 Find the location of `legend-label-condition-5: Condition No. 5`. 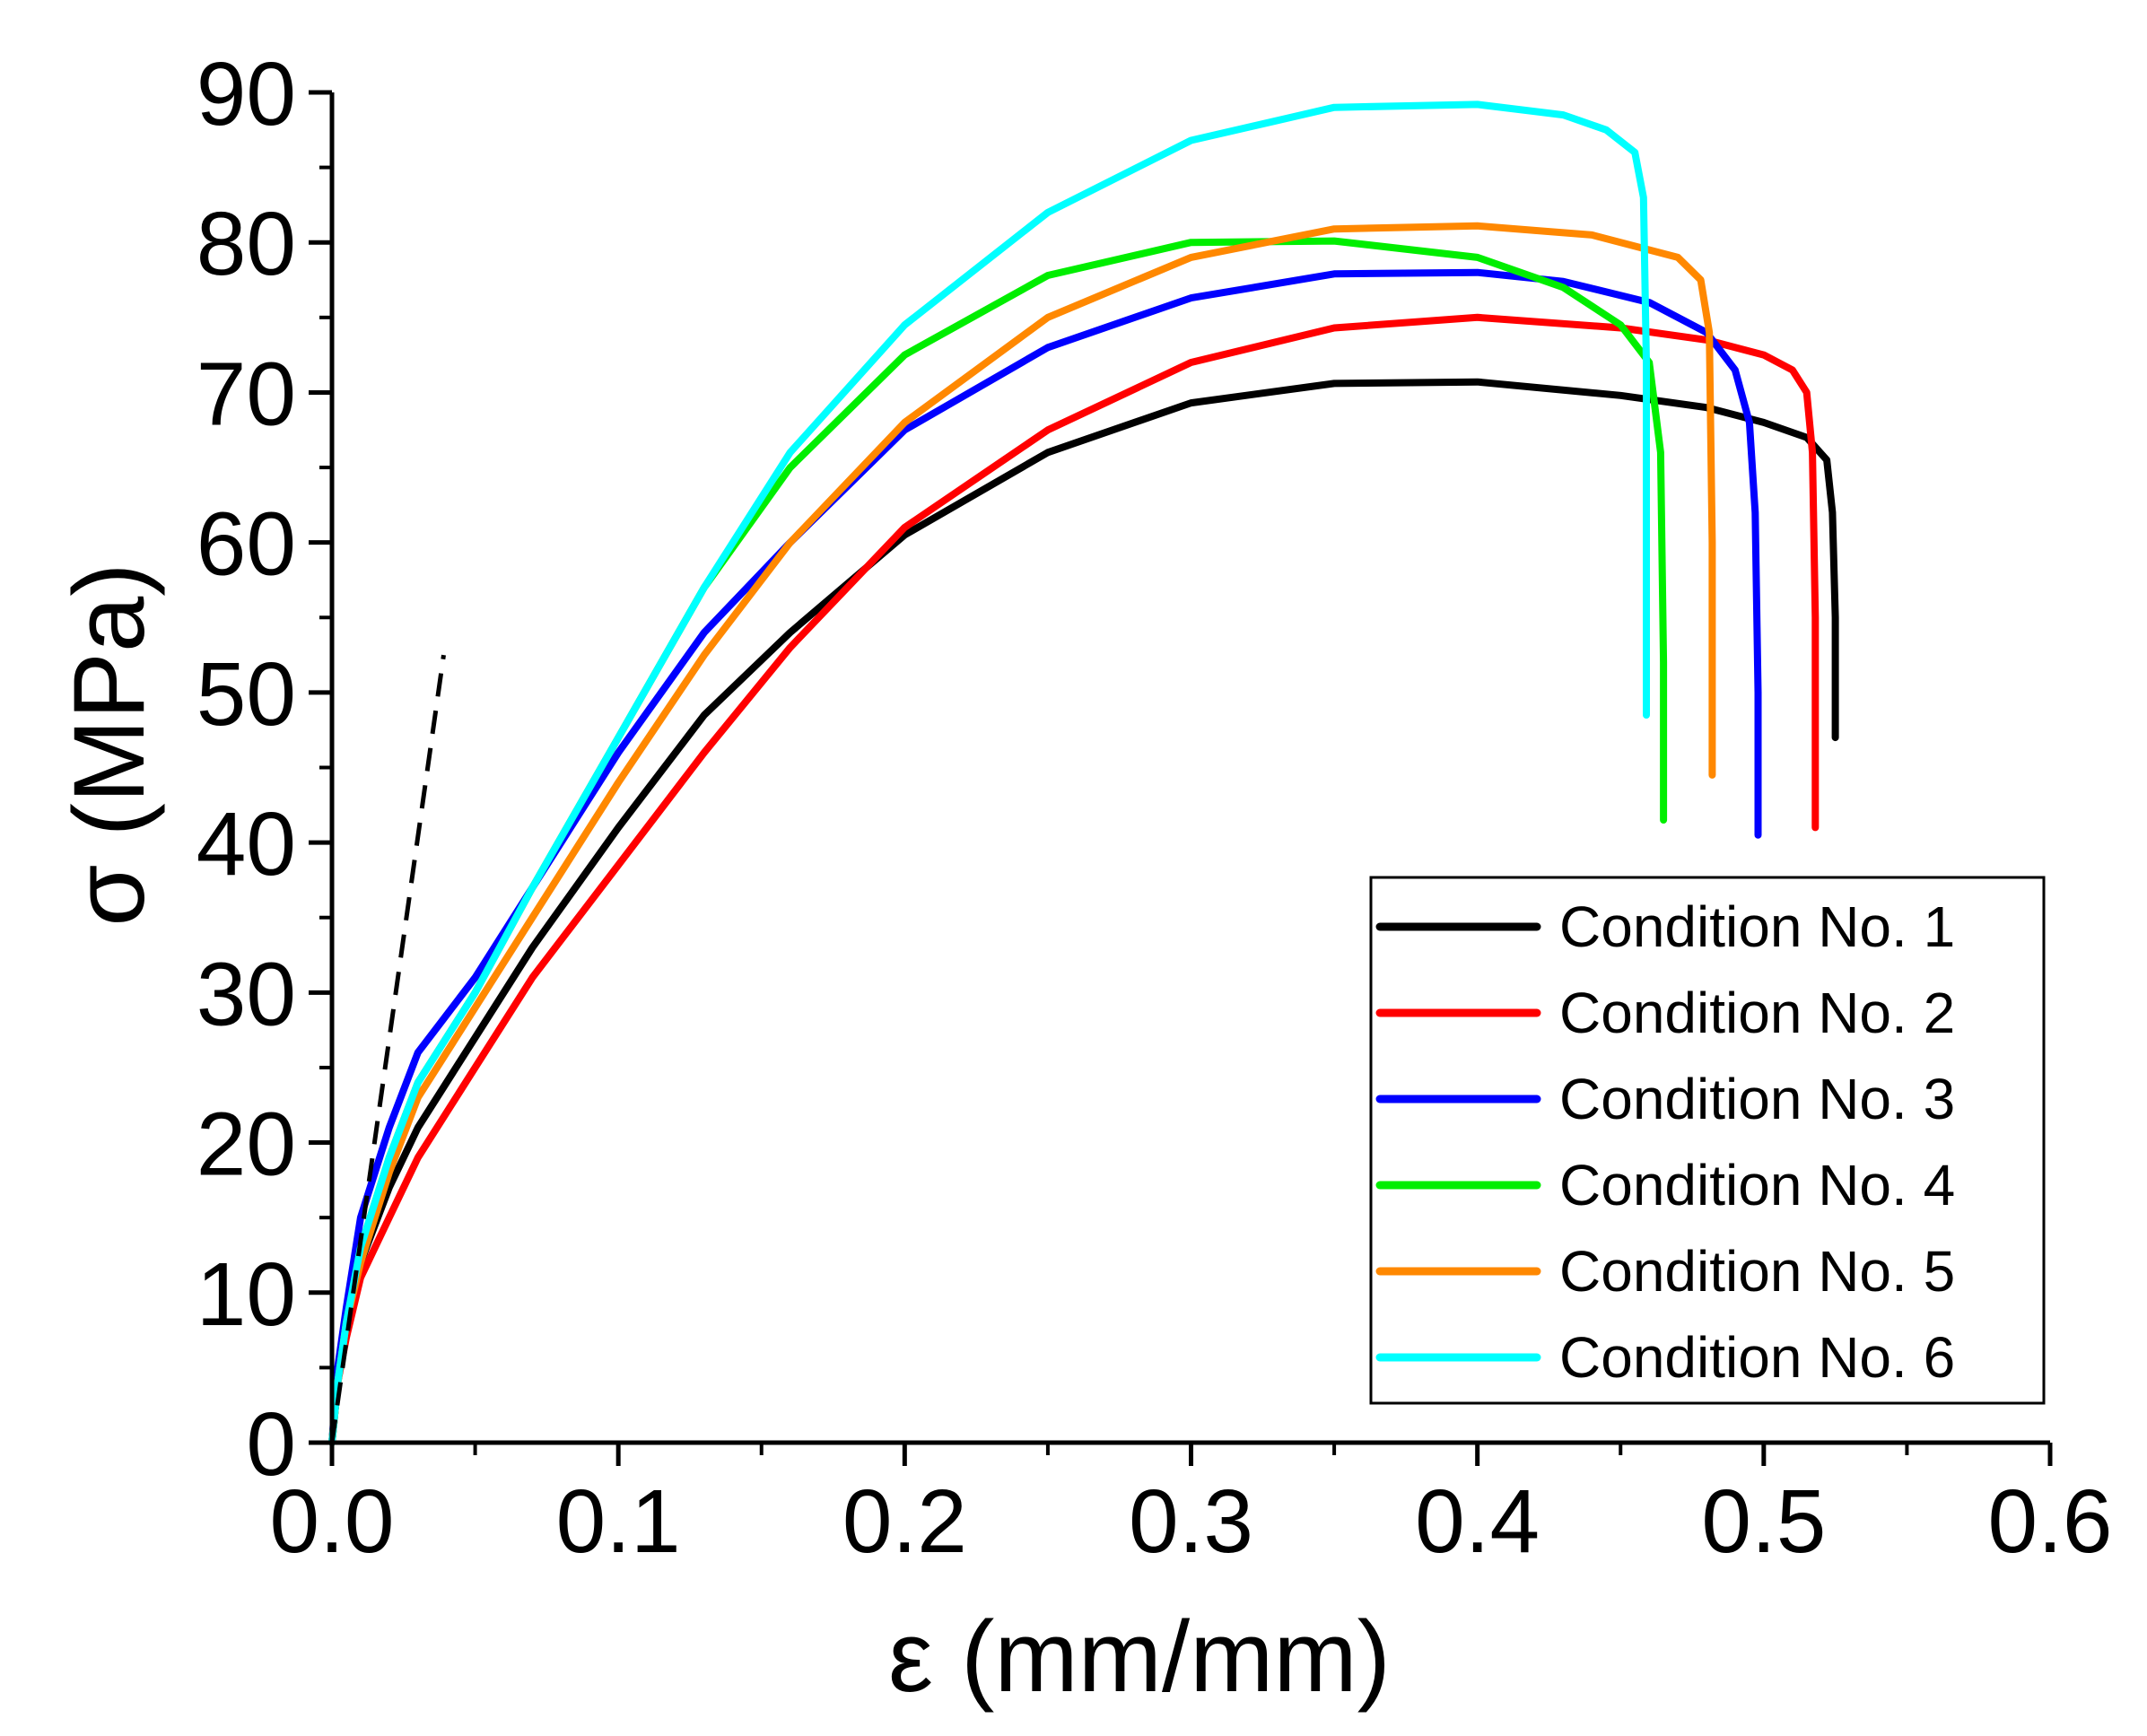

legend-label-condition-5: Condition No. 5 is located at coordinates (1757, 1272).